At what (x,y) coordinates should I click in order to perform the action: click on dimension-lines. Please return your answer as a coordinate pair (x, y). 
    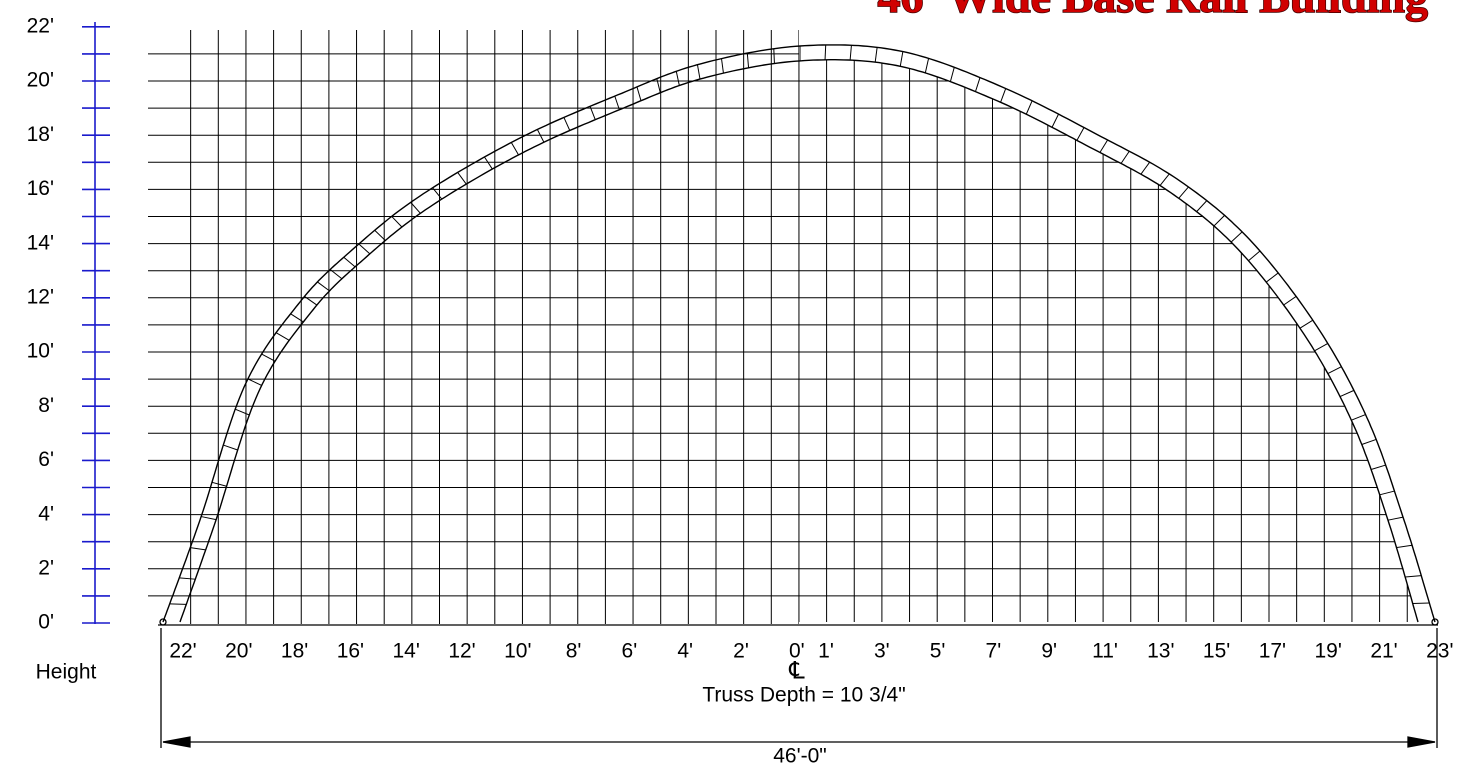
    Looking at the image, I should click on (798, 683).